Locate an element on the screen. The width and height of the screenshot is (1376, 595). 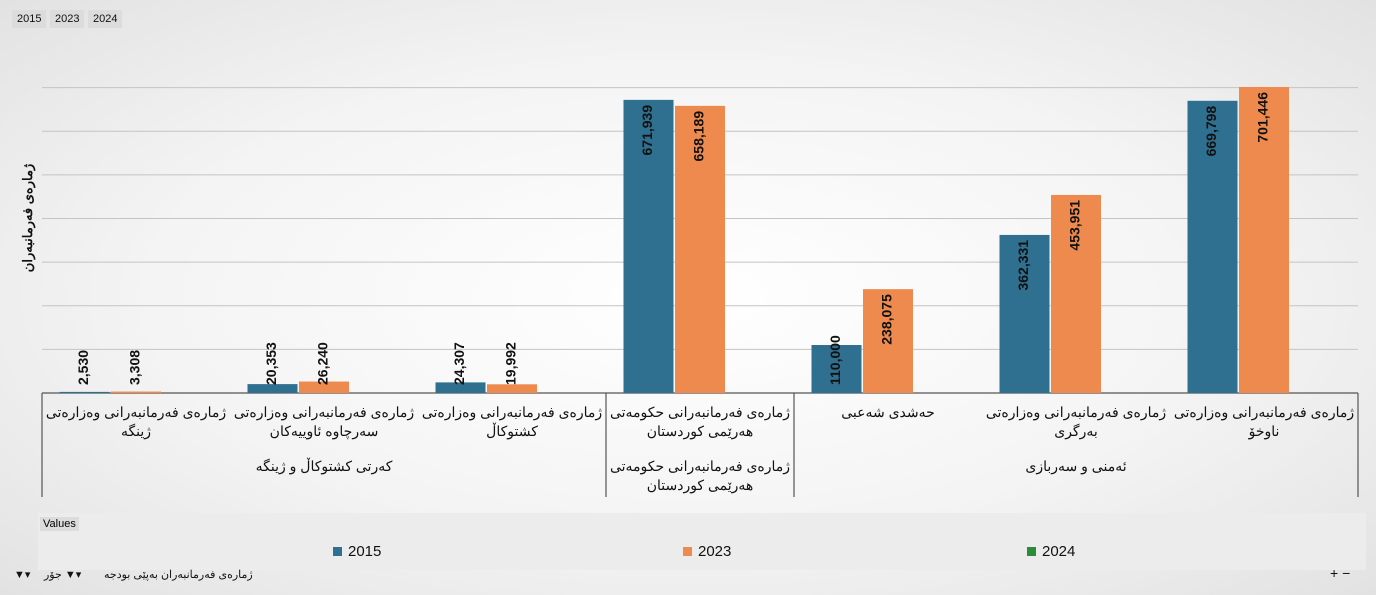
data-label: 3,308 is located at coordinates (135, 367).